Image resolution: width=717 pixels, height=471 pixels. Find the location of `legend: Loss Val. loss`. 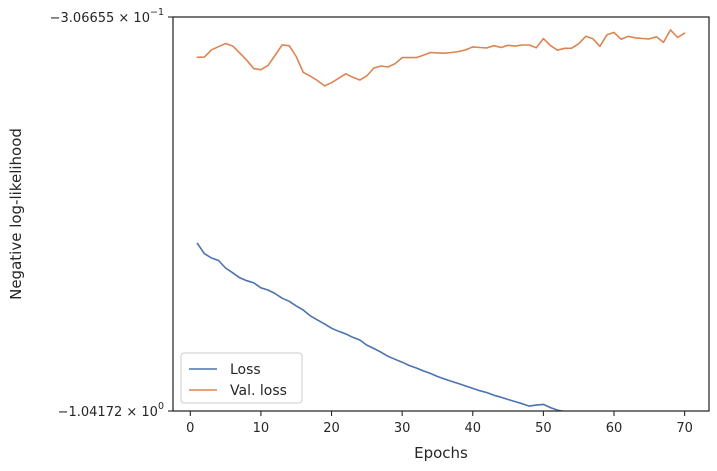

legend: Loss Val. loss is located at coordinates (241, 378).